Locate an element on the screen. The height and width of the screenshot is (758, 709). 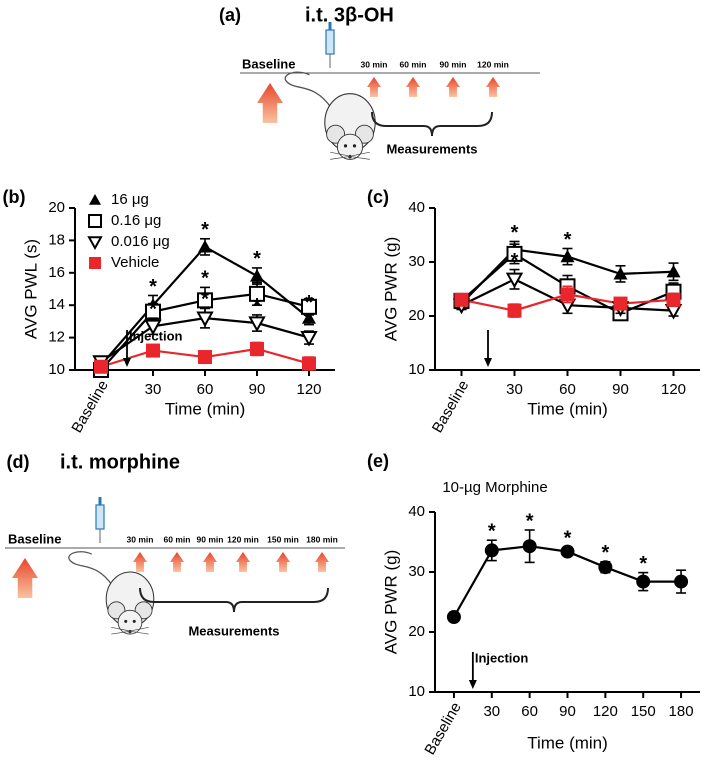
time-label: 90 min is located at coordinates (453, 64).